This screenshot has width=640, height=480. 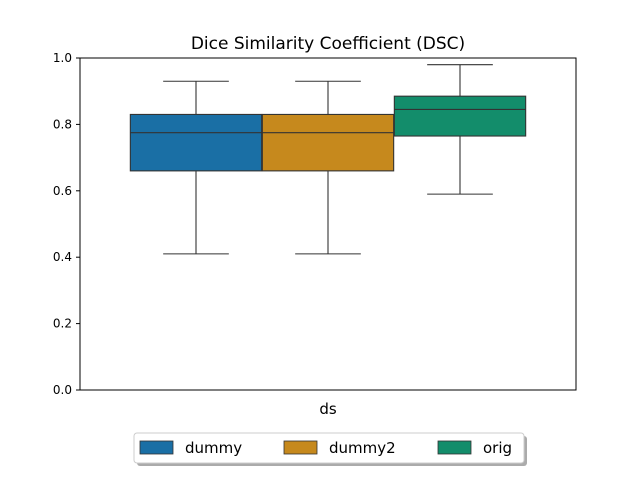 I want to click on box-orig, so click(x=460, y=129).